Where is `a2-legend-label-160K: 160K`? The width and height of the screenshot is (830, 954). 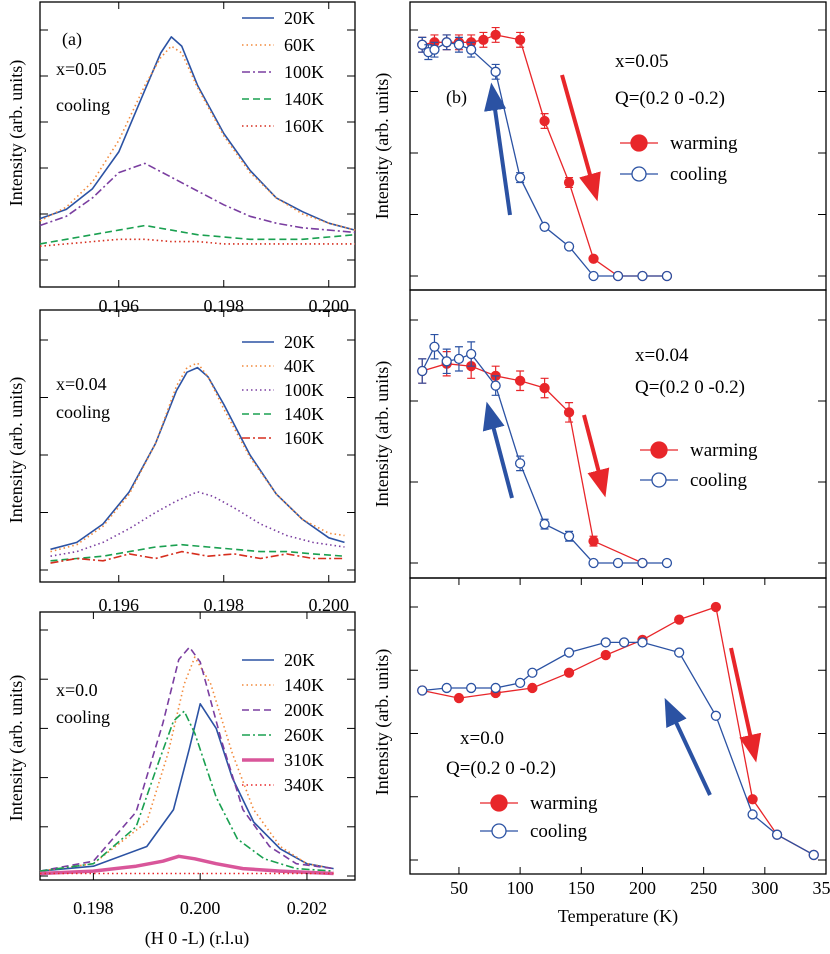
a2-legend-label-160K: 160K is located at coordinates (304, 438).